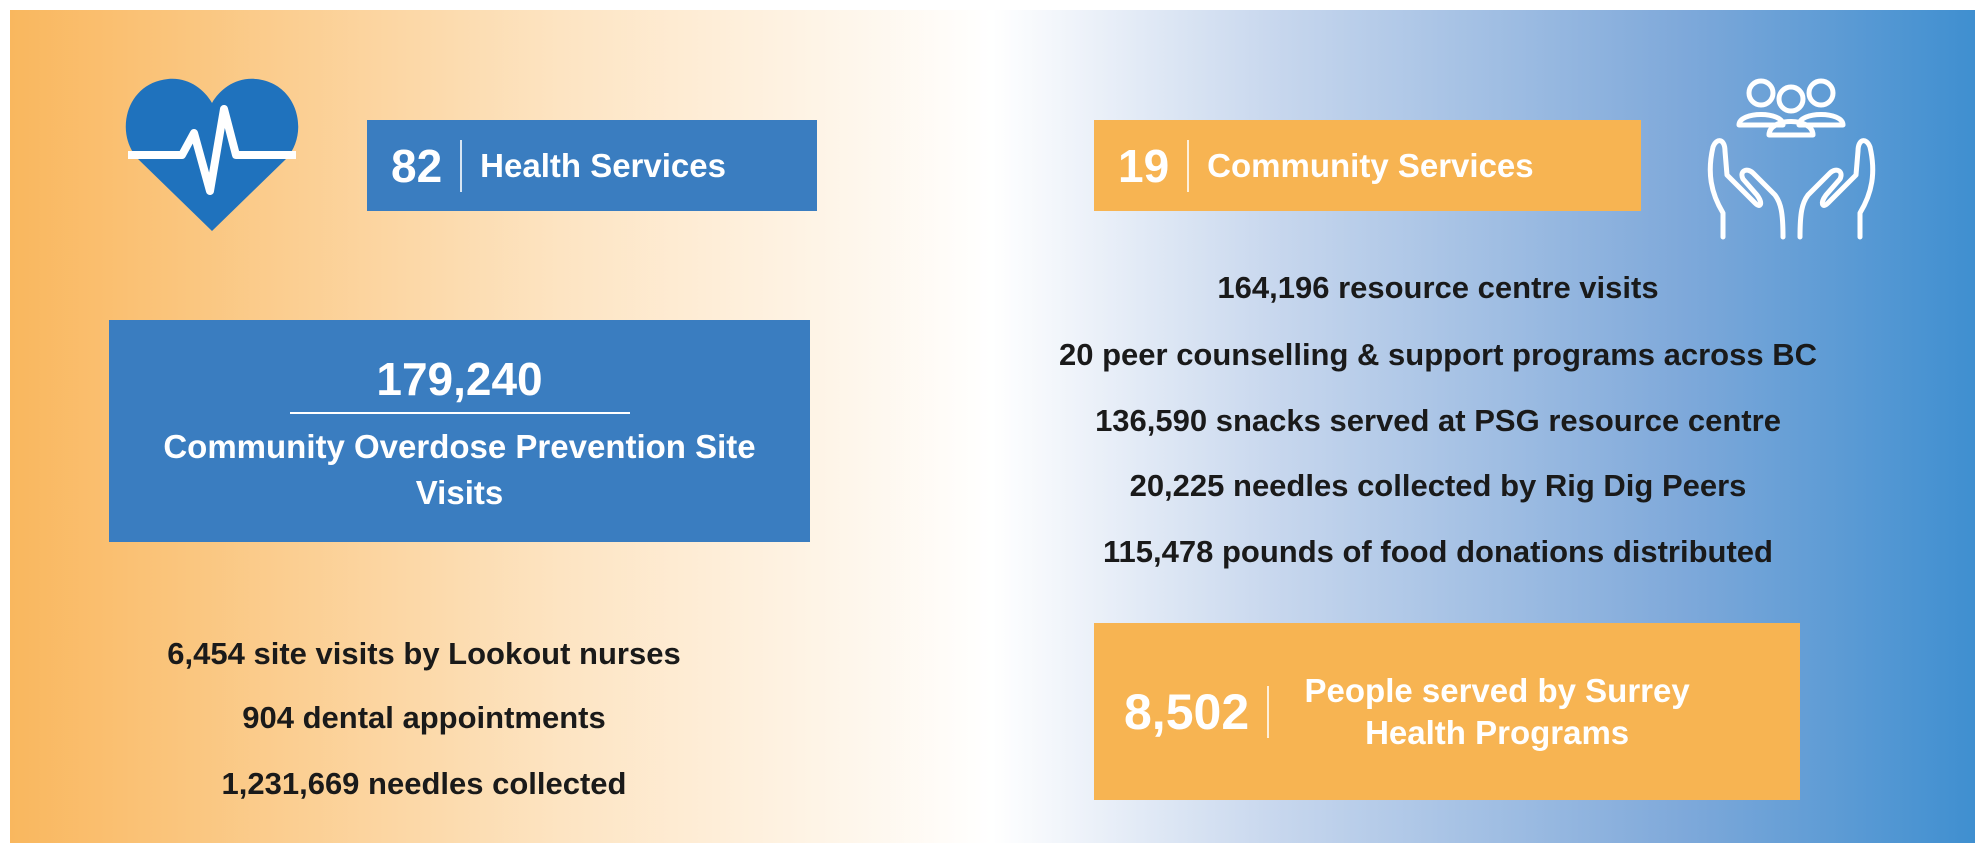 Image resolution: width=1985 pixels, height=843 pixels. I want to click on community-label: Community Services, so click(1370, 165).